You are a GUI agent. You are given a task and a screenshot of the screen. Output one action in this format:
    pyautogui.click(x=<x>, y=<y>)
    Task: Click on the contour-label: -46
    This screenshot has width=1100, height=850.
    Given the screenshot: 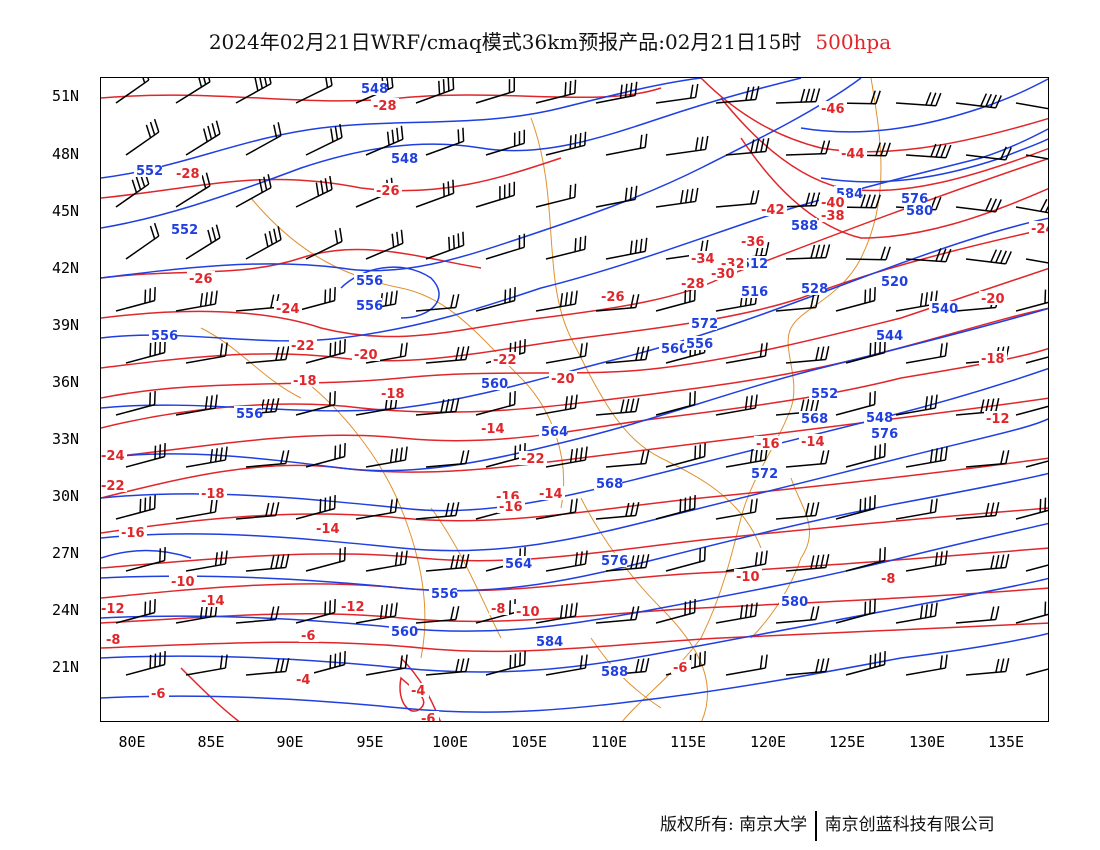 What is the action you would take?
    pyautogui.click(x=833, y=109)
    